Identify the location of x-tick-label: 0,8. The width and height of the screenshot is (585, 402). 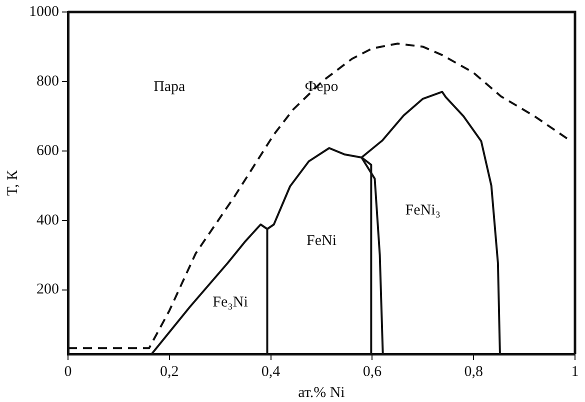
(473, 372).